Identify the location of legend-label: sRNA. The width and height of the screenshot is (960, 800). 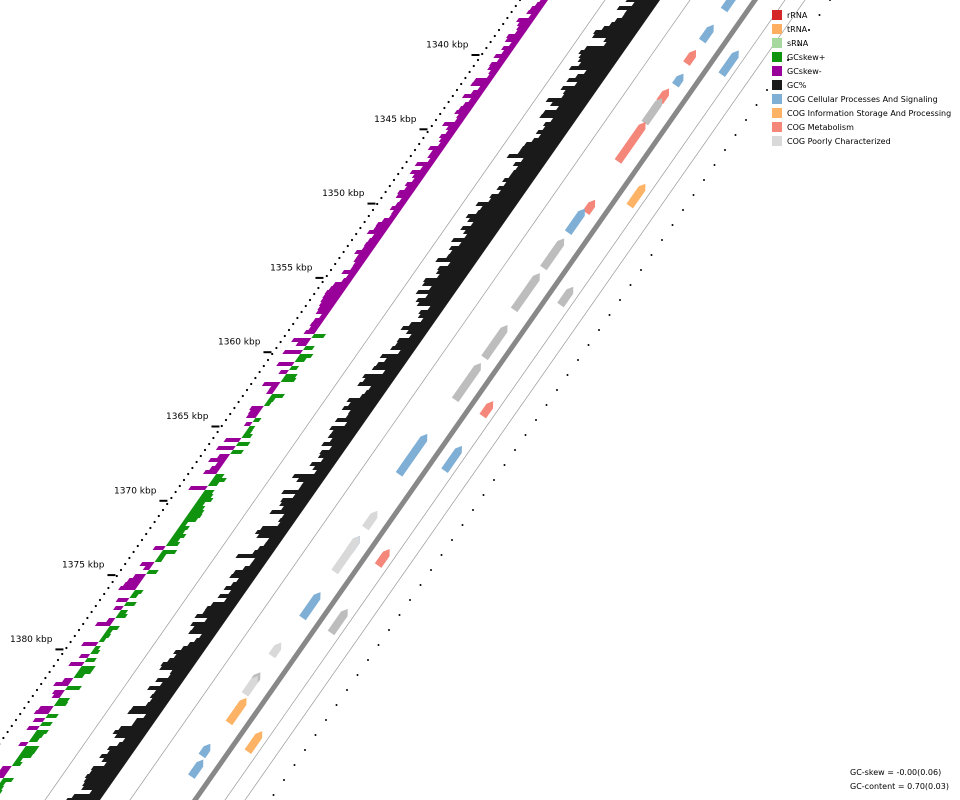
(798, 43).